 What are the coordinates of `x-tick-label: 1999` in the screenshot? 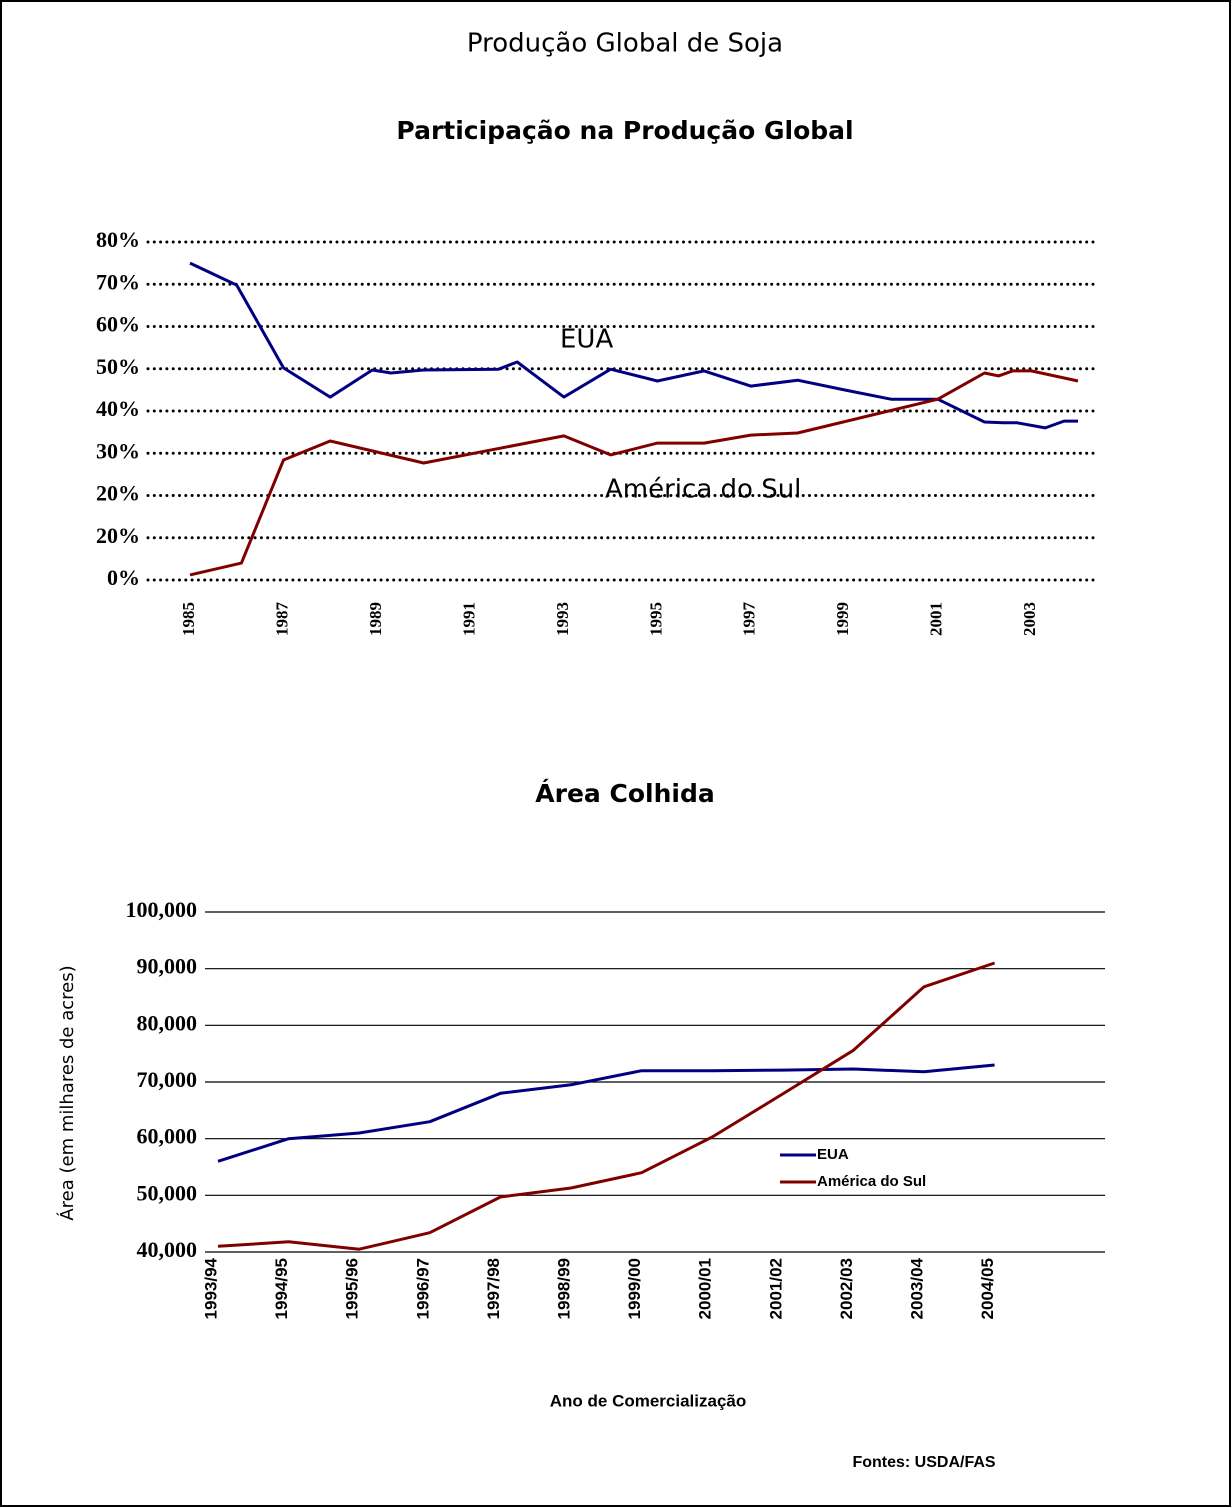 It's located at (842, 619).